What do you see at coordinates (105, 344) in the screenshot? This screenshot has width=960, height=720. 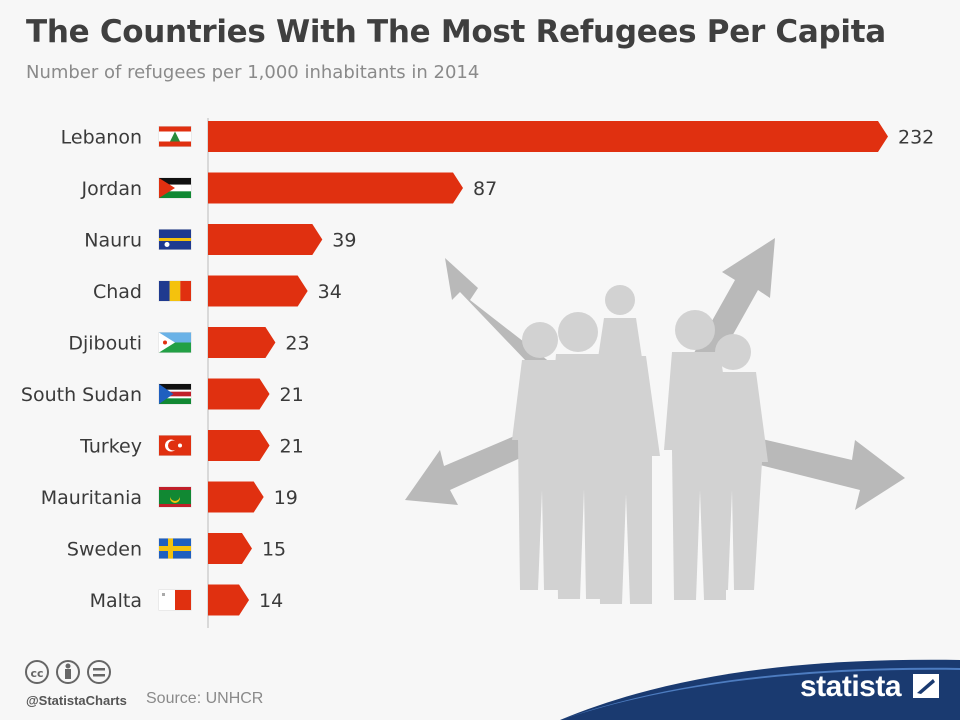 I see `category-label: Djibouti` at bounding box center [105, 344].